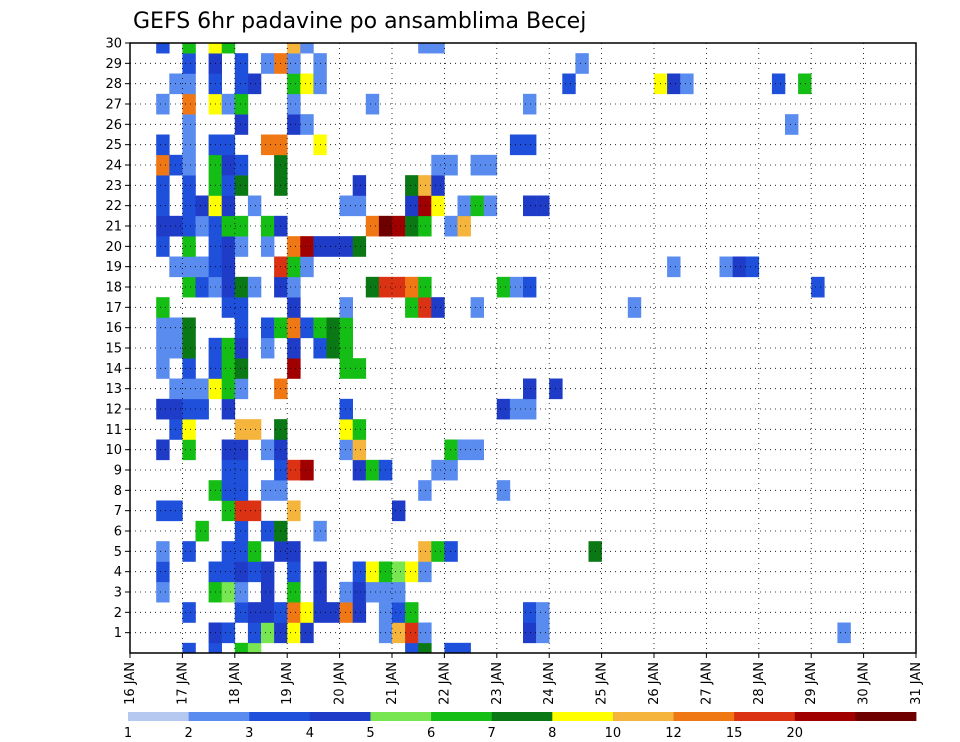  I want to click on x-tick-label: 25 JAN, so click(602, 683).